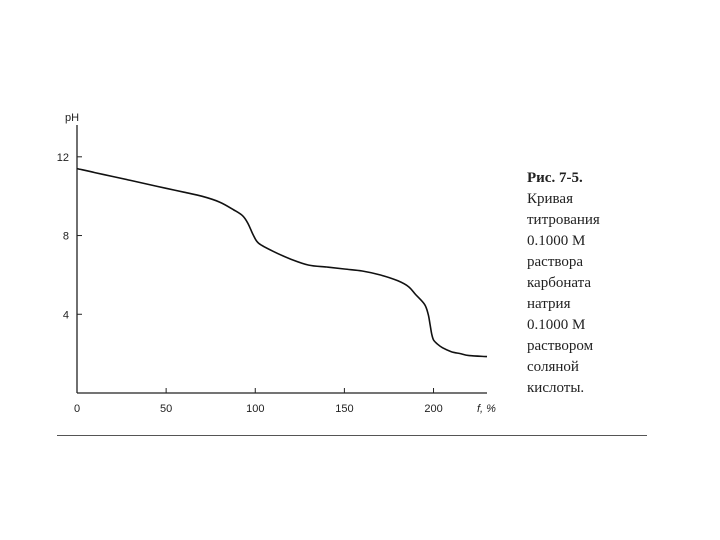 Image resolution: width=720 pixels, height=540 pixels. What do you see at coordinates (77, 409) in the screenshot?
I see `x-tick-label: 0` at bounding box center [77, 409].